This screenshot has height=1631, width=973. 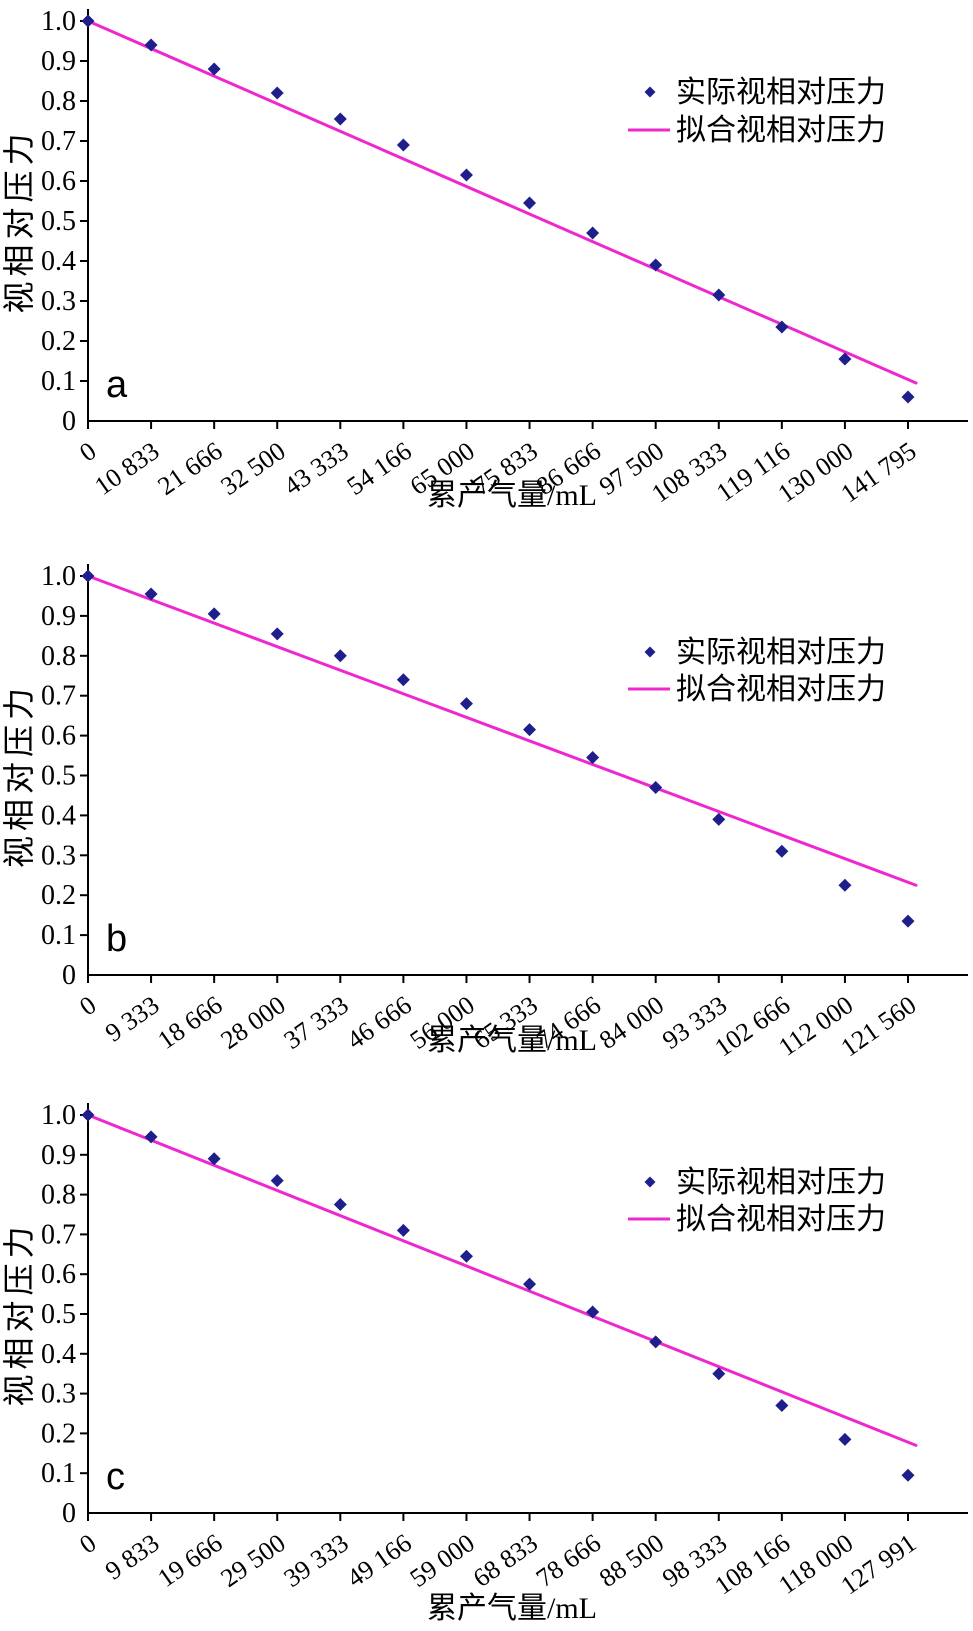 I want to click on x-tick-label: 43 333, so click(x=316, y=468).